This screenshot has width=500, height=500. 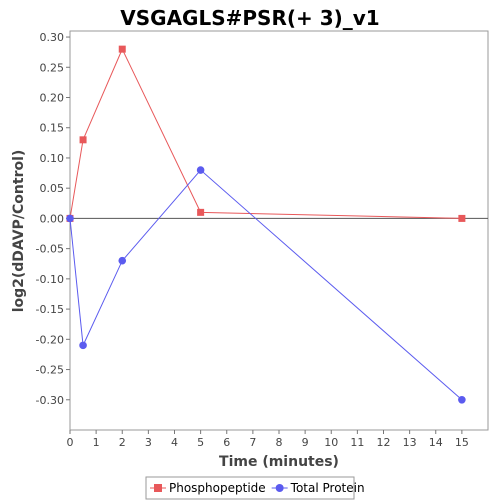 I want to click on x-tick-label: 6, so click(x=226, y=442).